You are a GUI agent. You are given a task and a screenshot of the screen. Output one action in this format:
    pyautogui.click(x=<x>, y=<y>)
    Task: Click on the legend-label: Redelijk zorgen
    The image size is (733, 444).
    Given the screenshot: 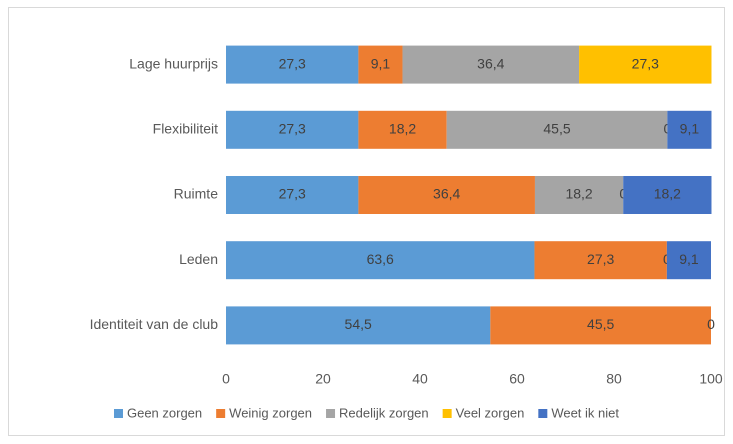 What is the action you would take?
    pyautogui.click(x=384, y=412)
    